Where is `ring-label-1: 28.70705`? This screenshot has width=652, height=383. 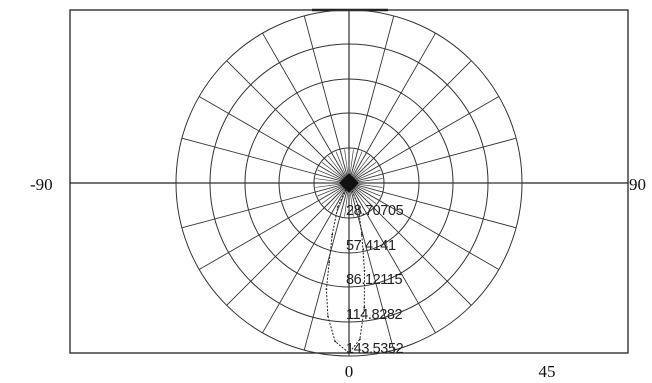 ring-label-1: 28.70705 is located at coordinates (375, 211).